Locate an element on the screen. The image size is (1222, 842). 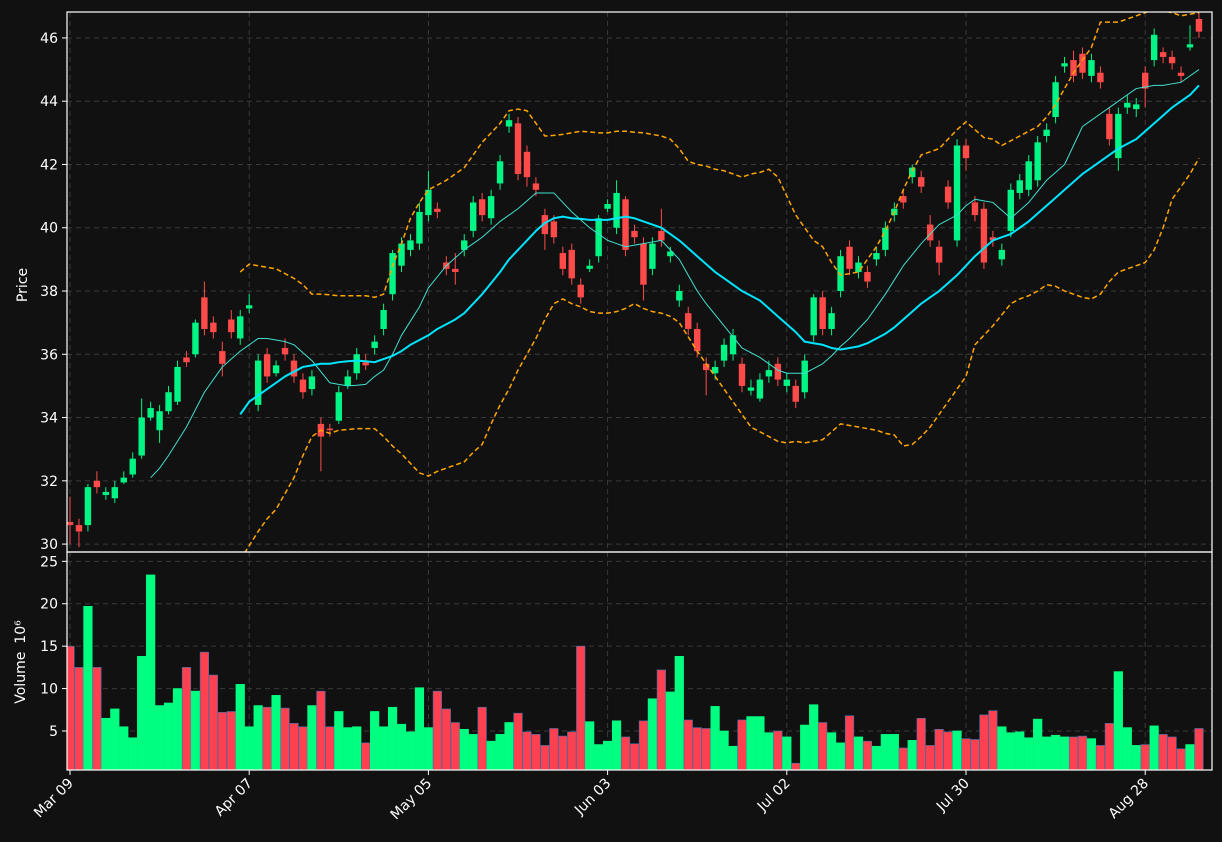
volume-offset: 10⁶ is located at coordinates (21, 632).